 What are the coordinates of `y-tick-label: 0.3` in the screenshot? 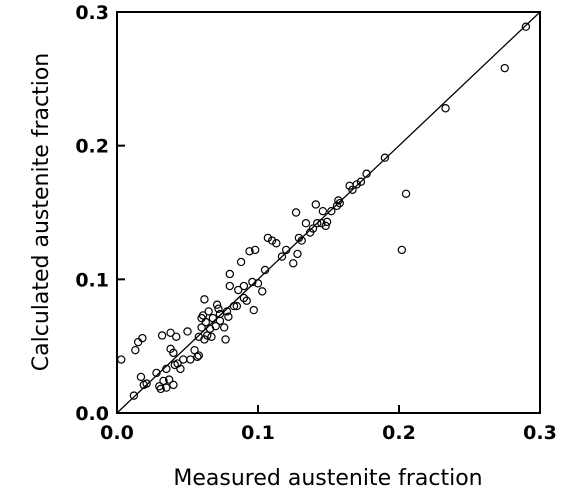 It's located at (92, 13).